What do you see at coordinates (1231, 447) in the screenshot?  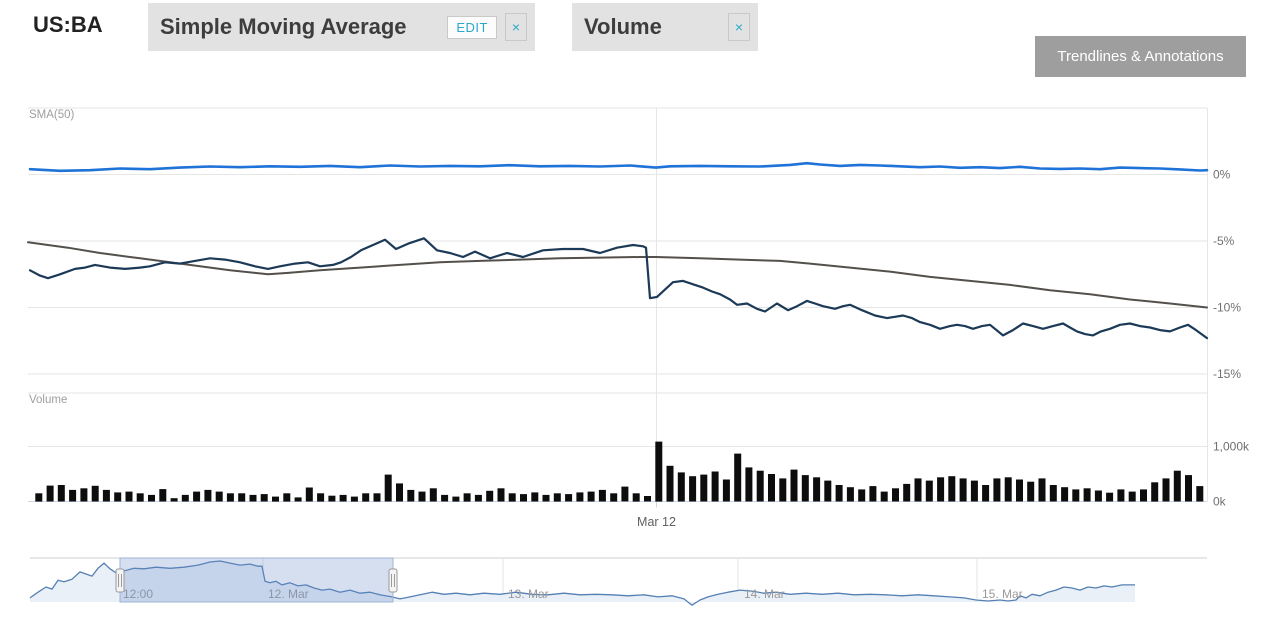 I see `volume-axis-label: 1,000k` at bounding box center [1231, 447].